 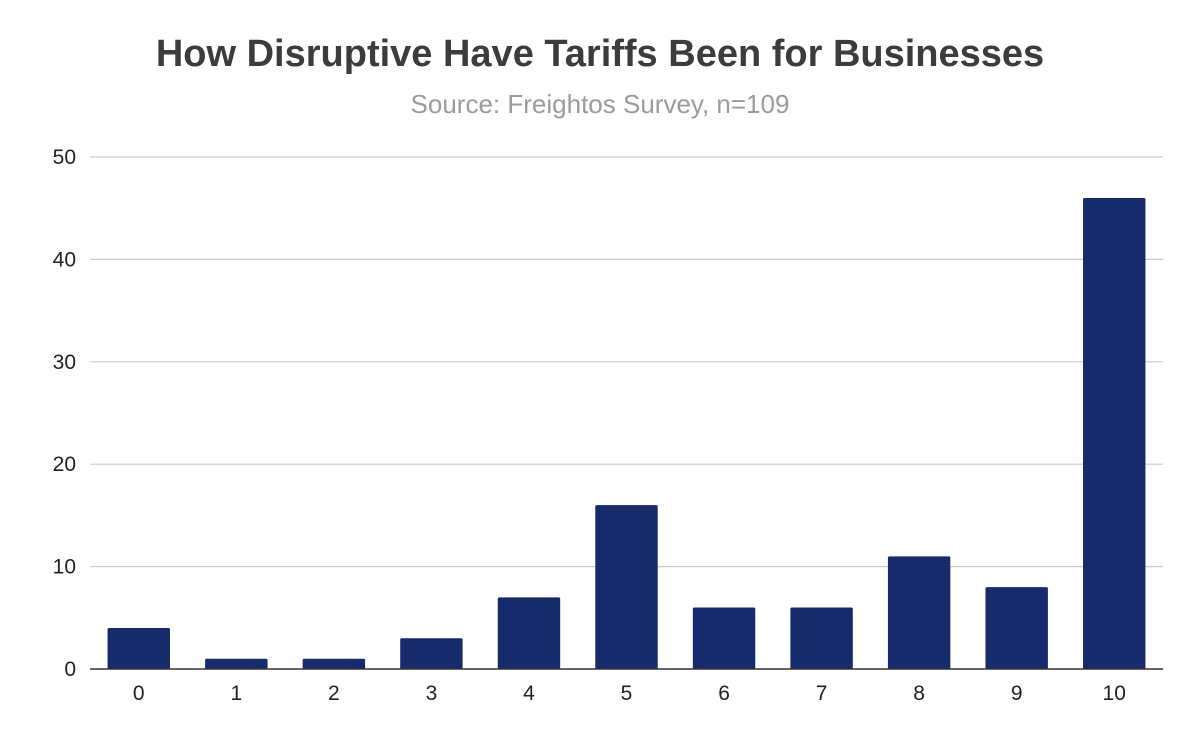 I want to click on y-tick-label: 40, so click(x=64, y=259).